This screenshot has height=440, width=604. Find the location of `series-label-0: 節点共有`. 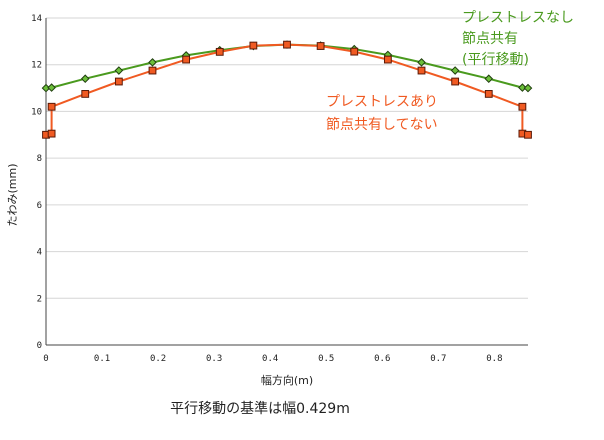

series-label-0: 節点共有 is located at coordinates (490, 38).